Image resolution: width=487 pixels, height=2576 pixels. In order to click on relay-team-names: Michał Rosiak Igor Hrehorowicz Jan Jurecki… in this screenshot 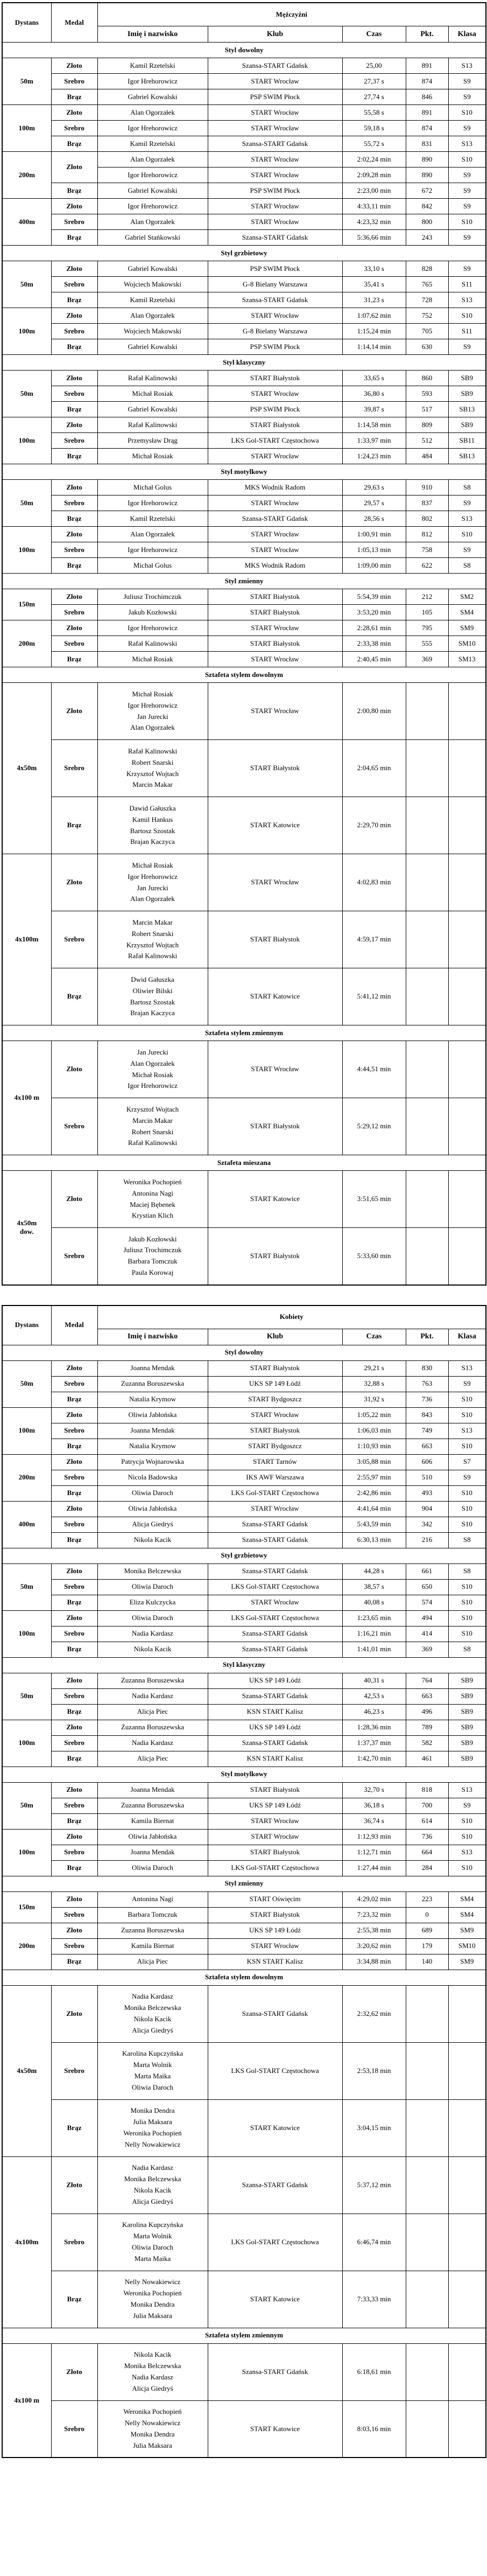, I will do `click(152, 882)`.